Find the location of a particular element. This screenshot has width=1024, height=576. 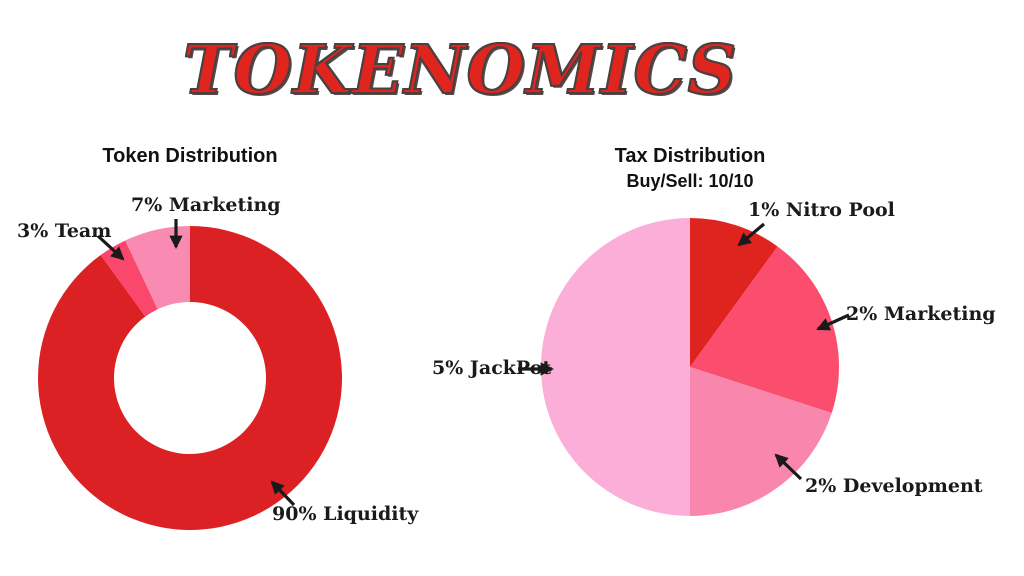

buy-sell-subtitle: Buy/Sell: 10/10 is located at coordinates (690, 181).